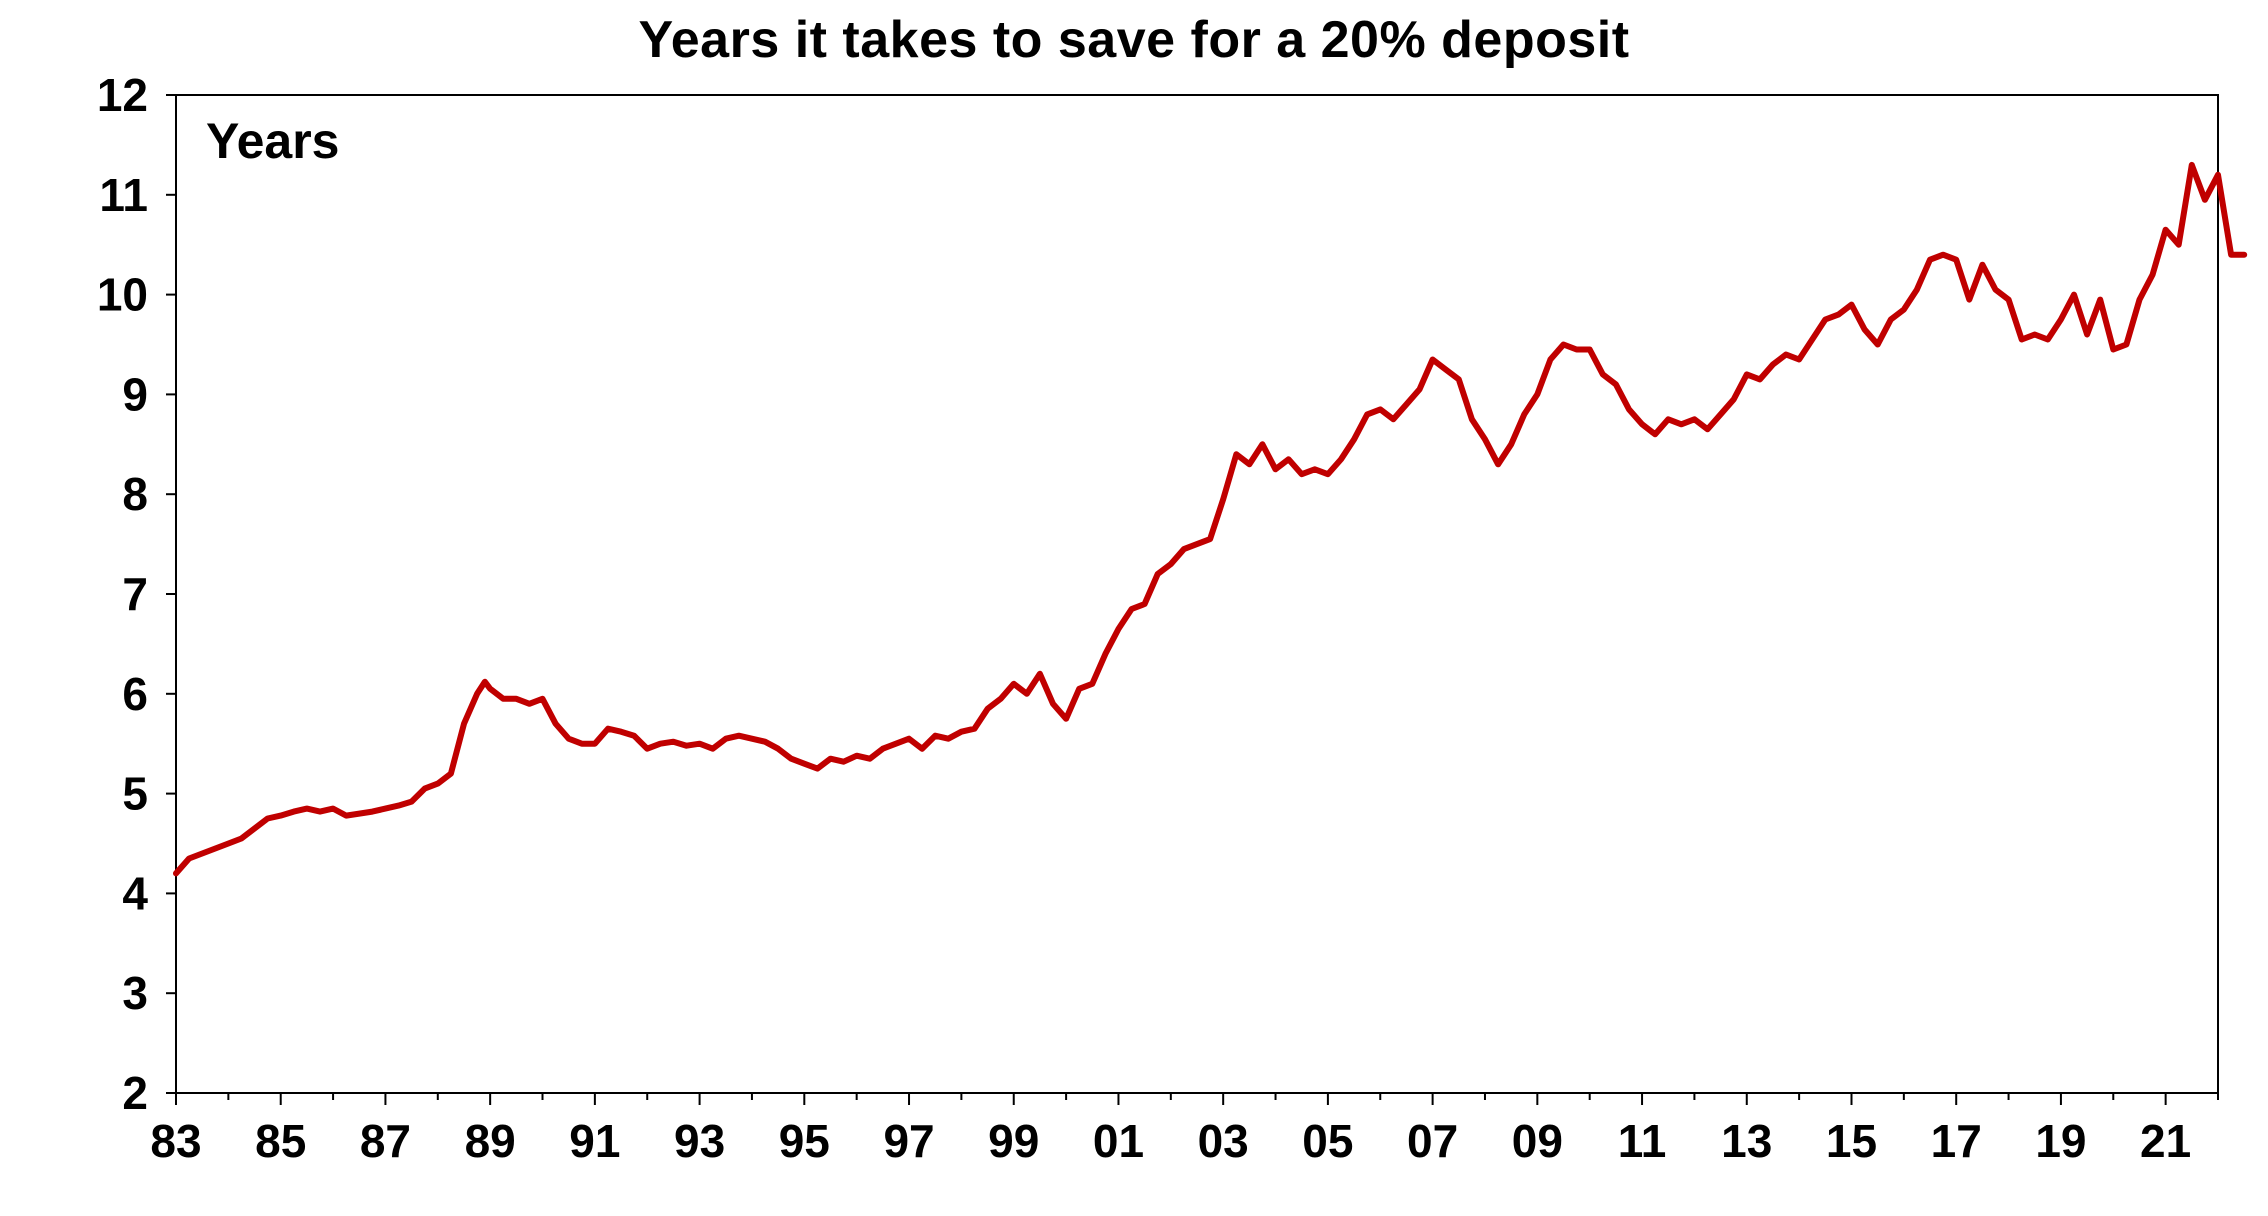 The height and width of the screenshot is (1216, 2268). What do you see at coordinates (135, 893) in the screenshot?
I see `y-tick-label: 4` at bounding box center [135, 893].